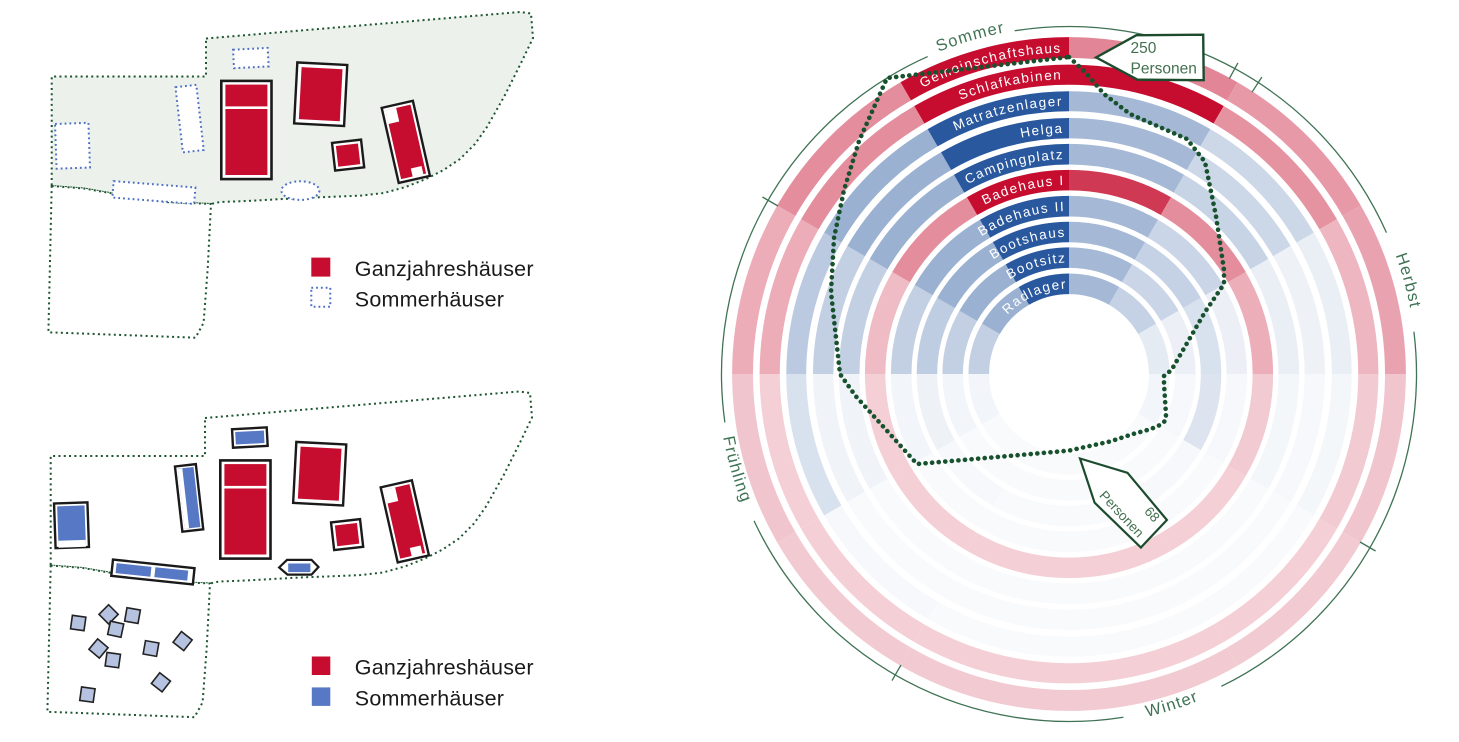 The width and height of the screenshot is (1459, 742). What do you see at coordinates (1151, 514) in the screenshot?
I see `svg-text: 68` at bounding box center [1151, 514].